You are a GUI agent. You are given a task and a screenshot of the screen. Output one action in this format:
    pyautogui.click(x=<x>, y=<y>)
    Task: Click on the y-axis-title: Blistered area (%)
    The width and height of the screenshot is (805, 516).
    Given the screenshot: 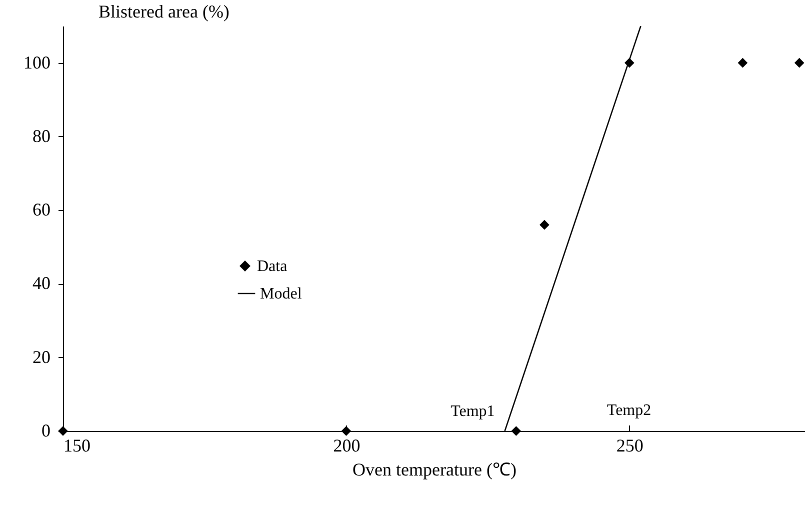 What is the action you would take?
    pyautogui.click(x=164, y=12)
    